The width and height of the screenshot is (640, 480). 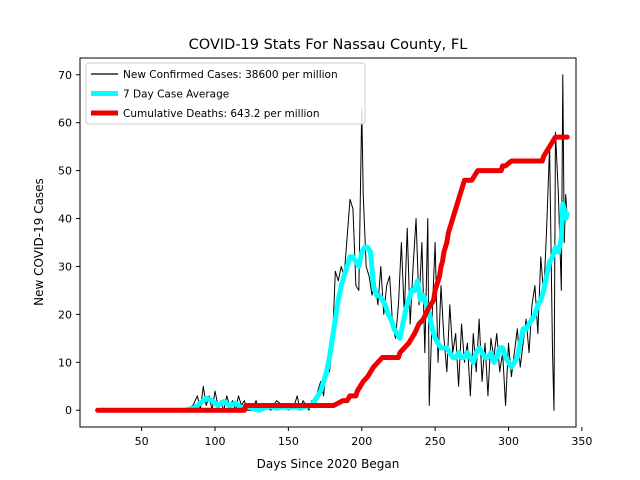 What do you see at coordinates (176, 95) in the screenshot?
I see `legend-label-1: 7 Day Case Average` at bounding box center [176, 95].